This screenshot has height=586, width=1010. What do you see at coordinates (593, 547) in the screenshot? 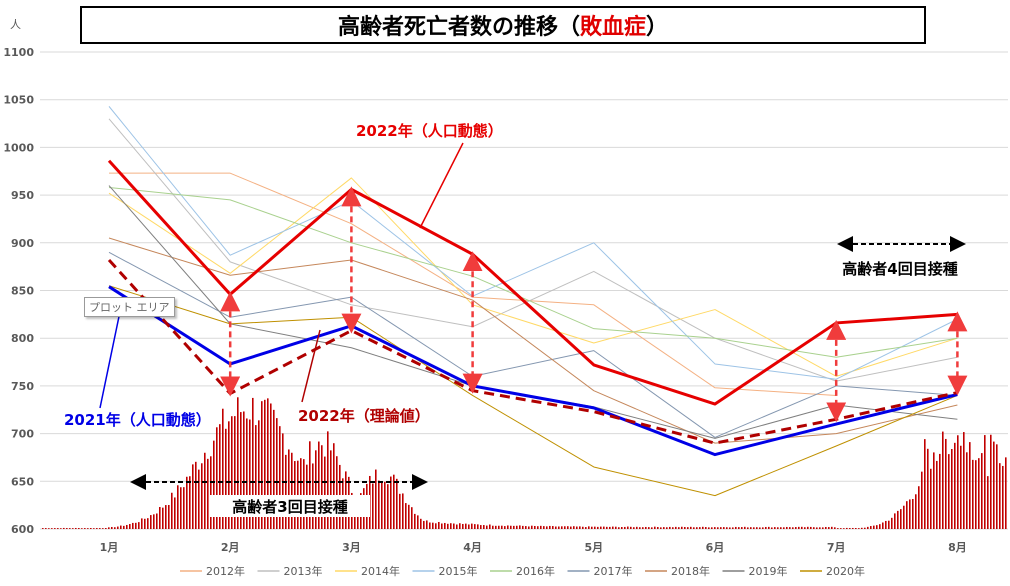
I see `x-tick-label: 5月` at bounding box center [593, 547].